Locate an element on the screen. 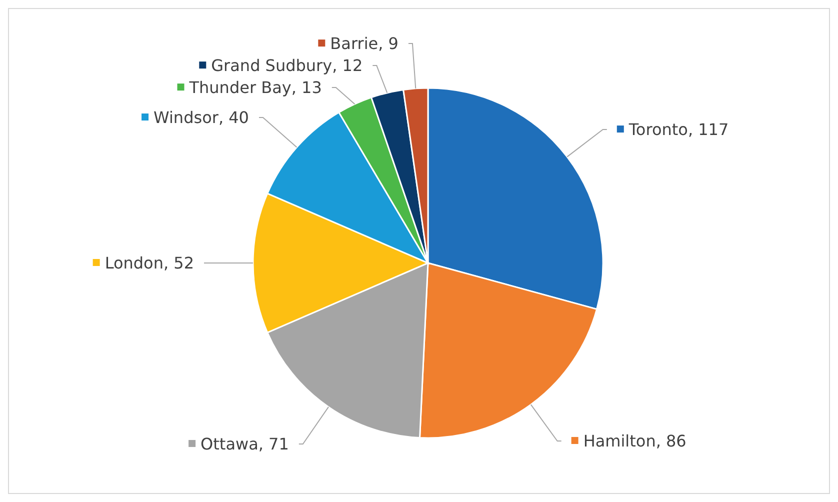 Image resolution: width=838 pixels, height=502 pixels. legend-label: Hamilton is located at coordinates (619, 441).